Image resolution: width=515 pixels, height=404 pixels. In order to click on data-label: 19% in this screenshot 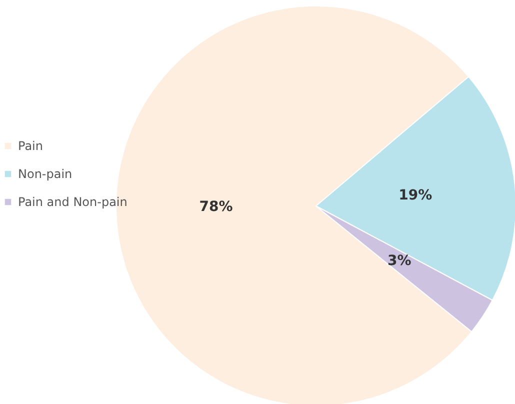, I will do `click(415, 195)`.